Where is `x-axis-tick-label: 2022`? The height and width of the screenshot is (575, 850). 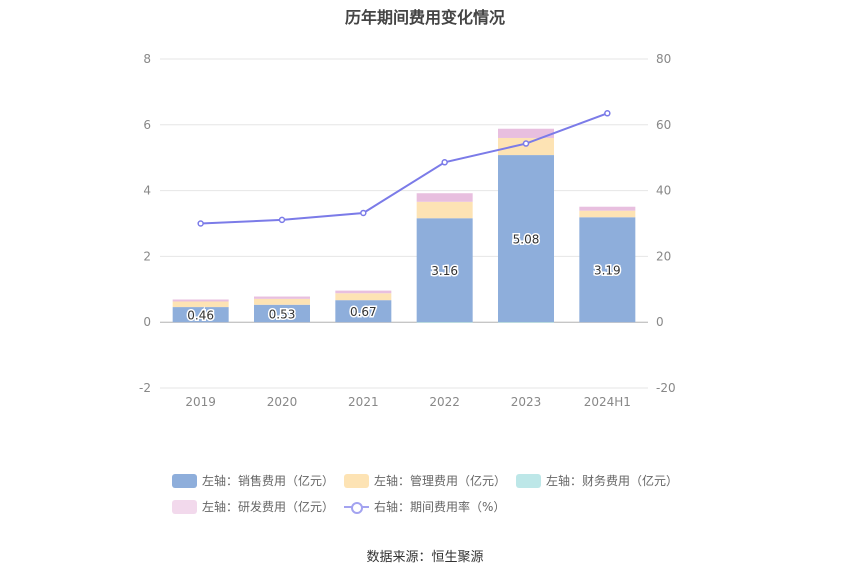 x-axis-tick-label: 2022 is located at coordinates (444, 402).